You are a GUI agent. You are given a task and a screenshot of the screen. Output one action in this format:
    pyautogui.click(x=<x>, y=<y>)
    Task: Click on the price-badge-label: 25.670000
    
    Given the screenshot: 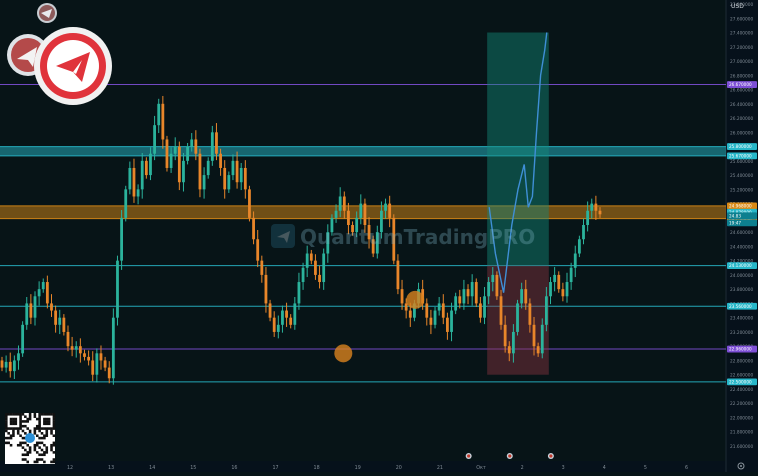 What is the action you would take?
    pyautogui.click(x=740, y=155)
    